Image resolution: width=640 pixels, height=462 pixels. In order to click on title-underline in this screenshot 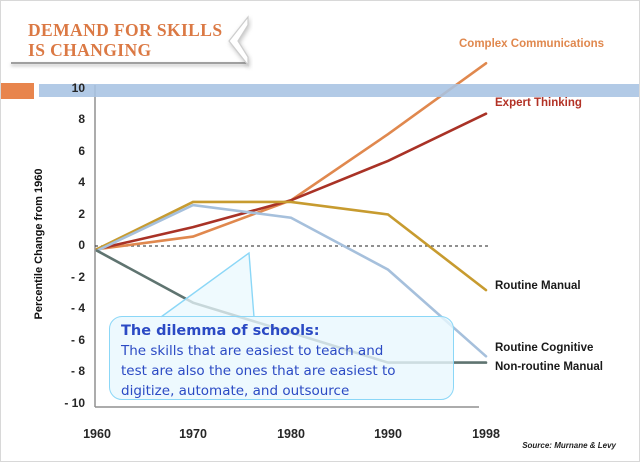, I will do `click(129, 63)`.